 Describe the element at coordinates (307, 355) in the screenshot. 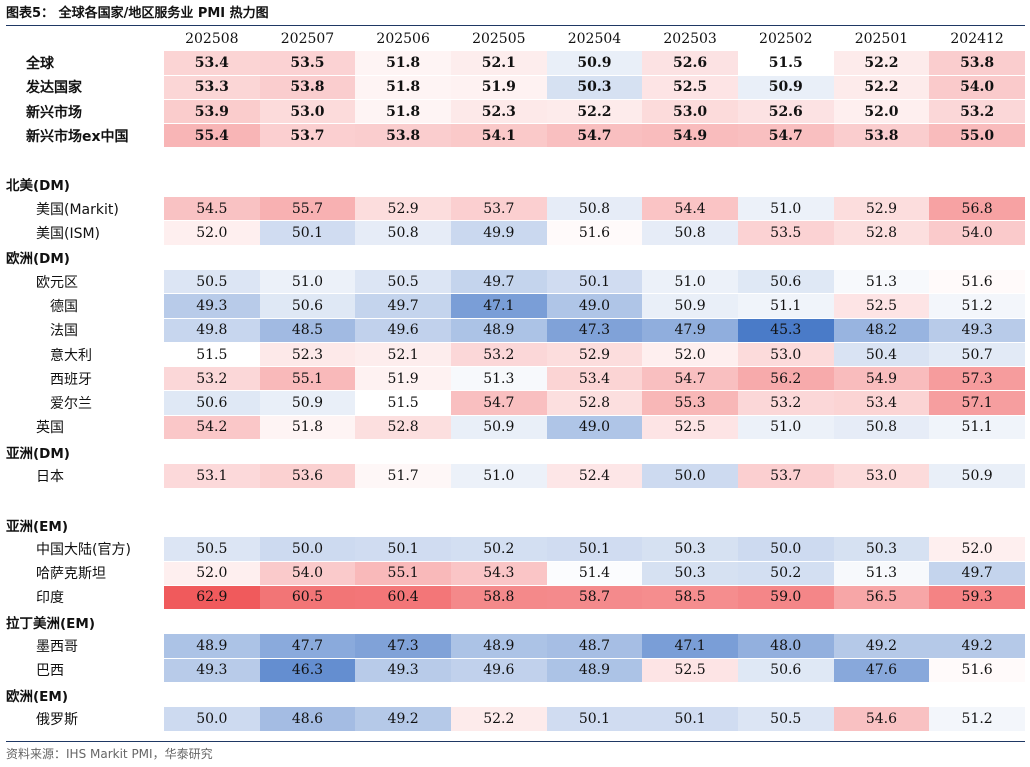

I see `heat-cell: 52.3` at that location.